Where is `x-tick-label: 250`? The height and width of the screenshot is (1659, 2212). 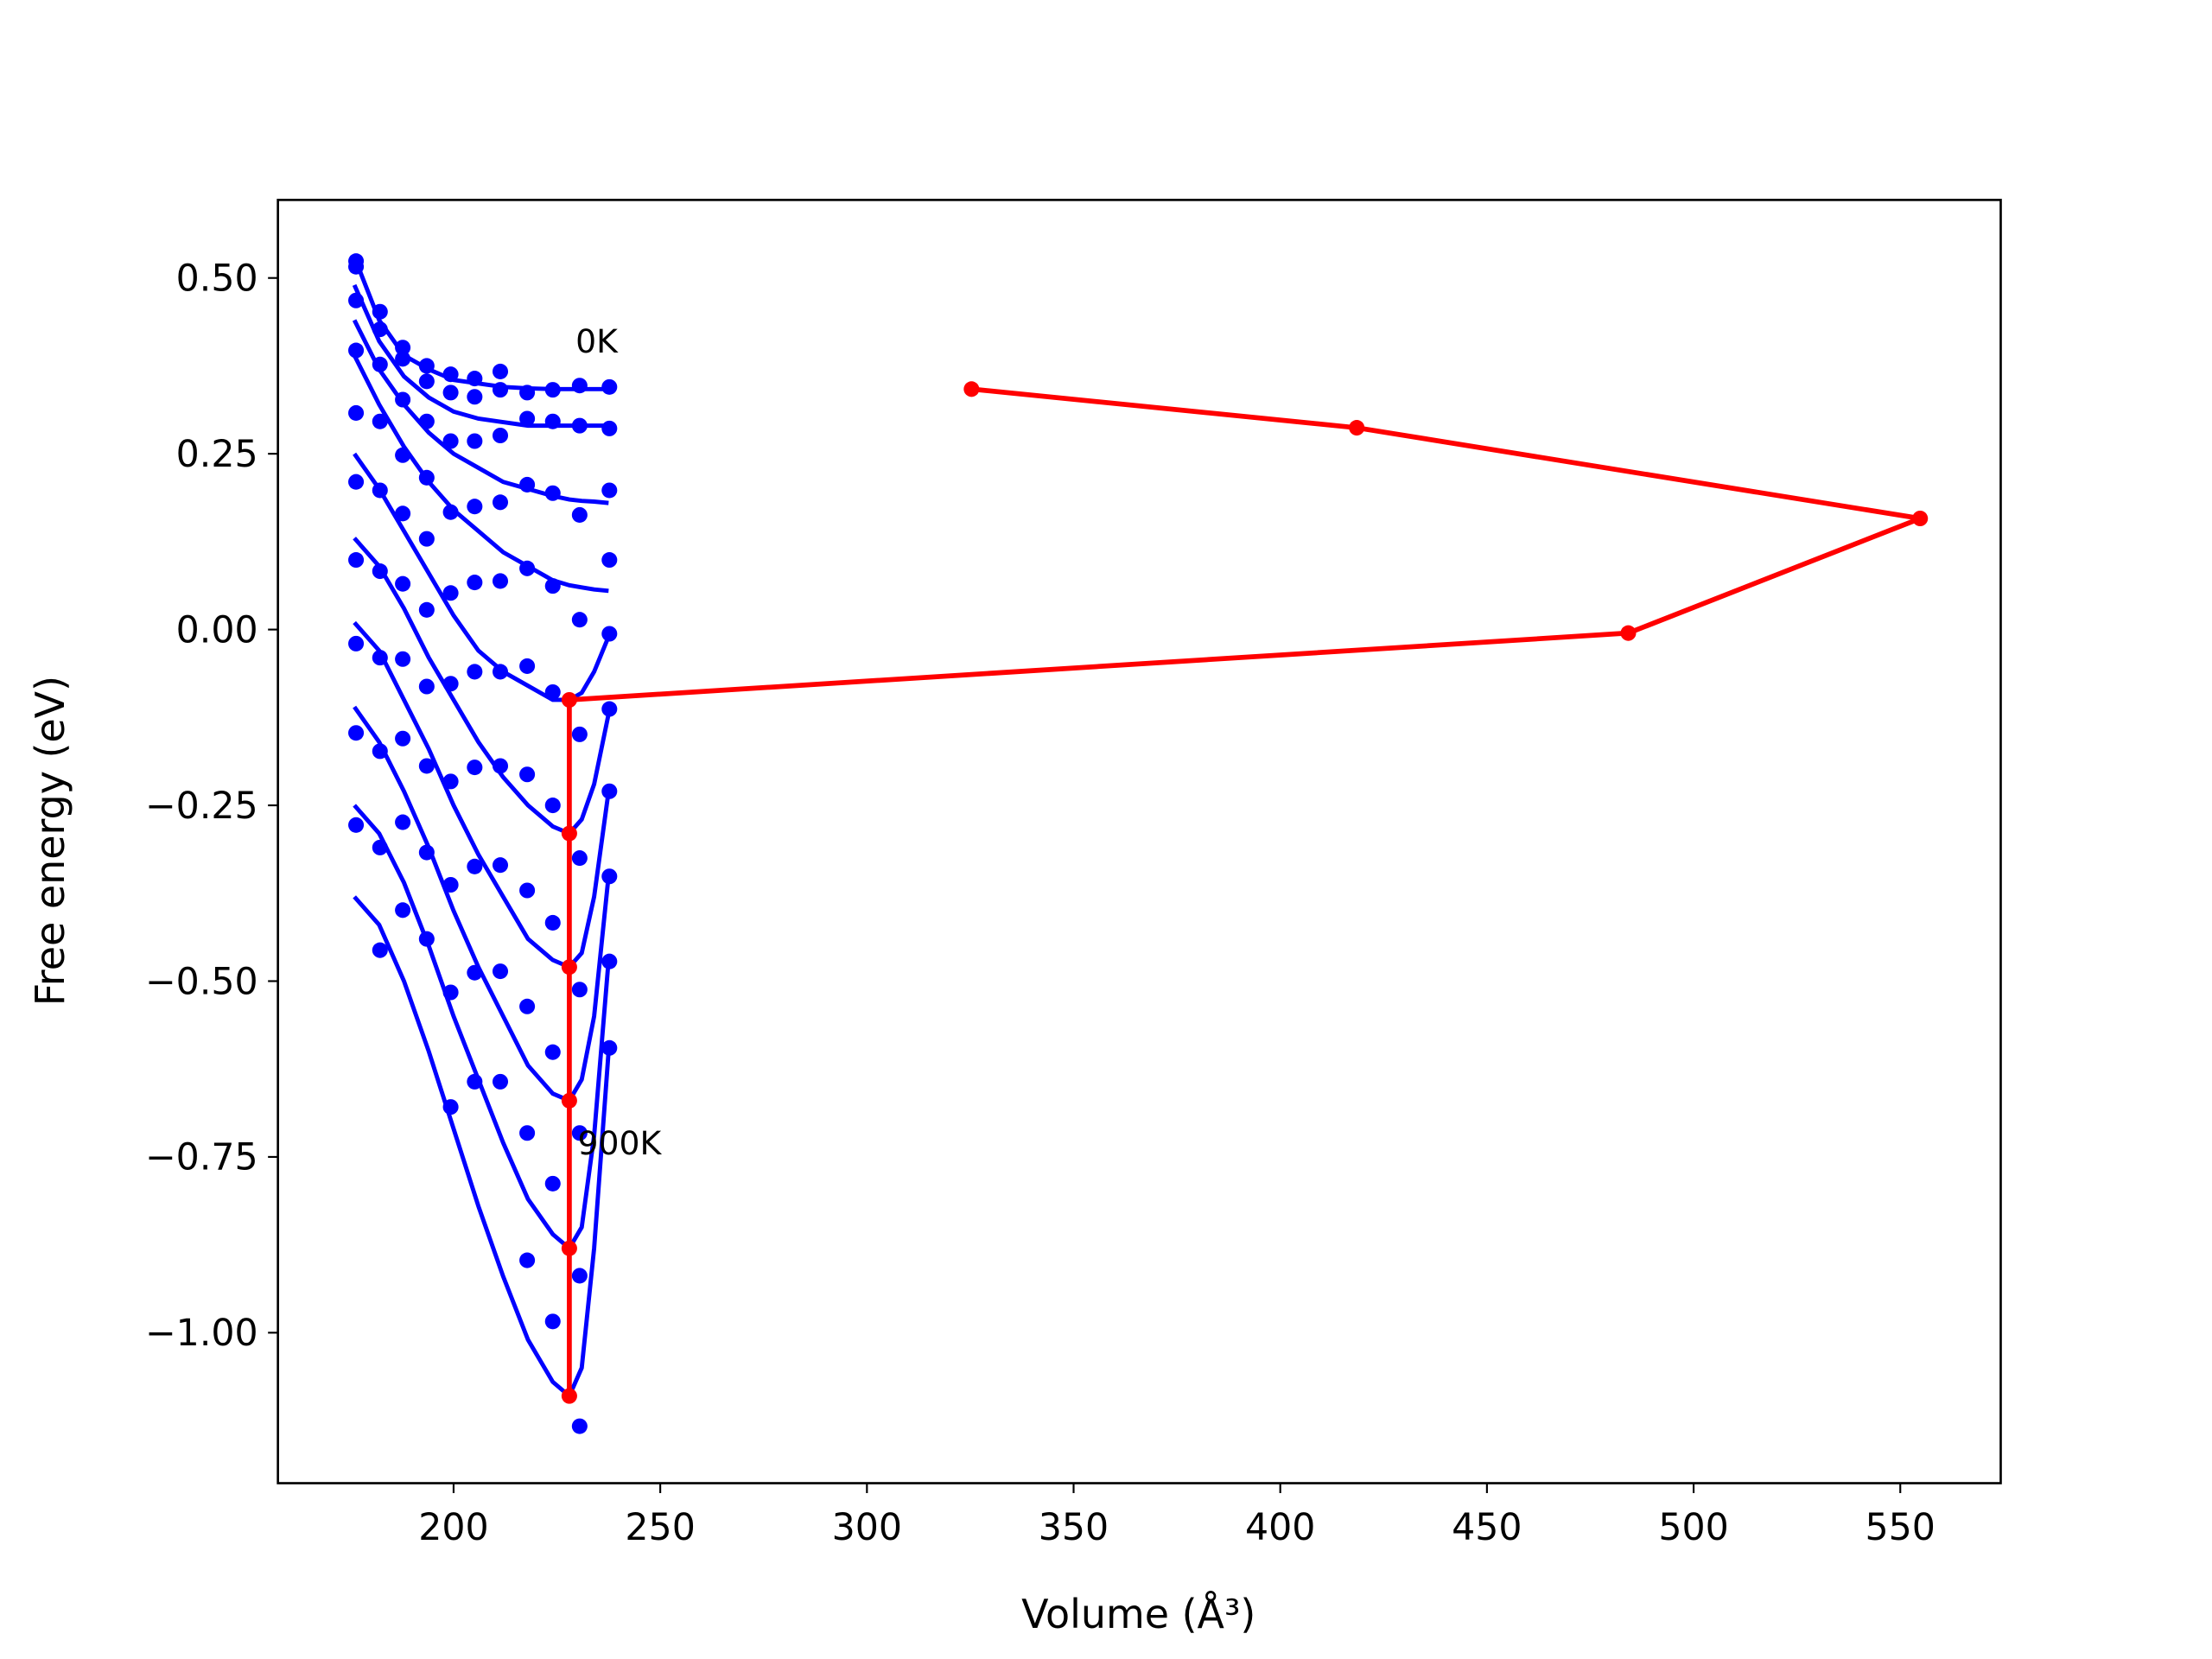 x-tick-label: 250 is located at coordinates (660, 1527).